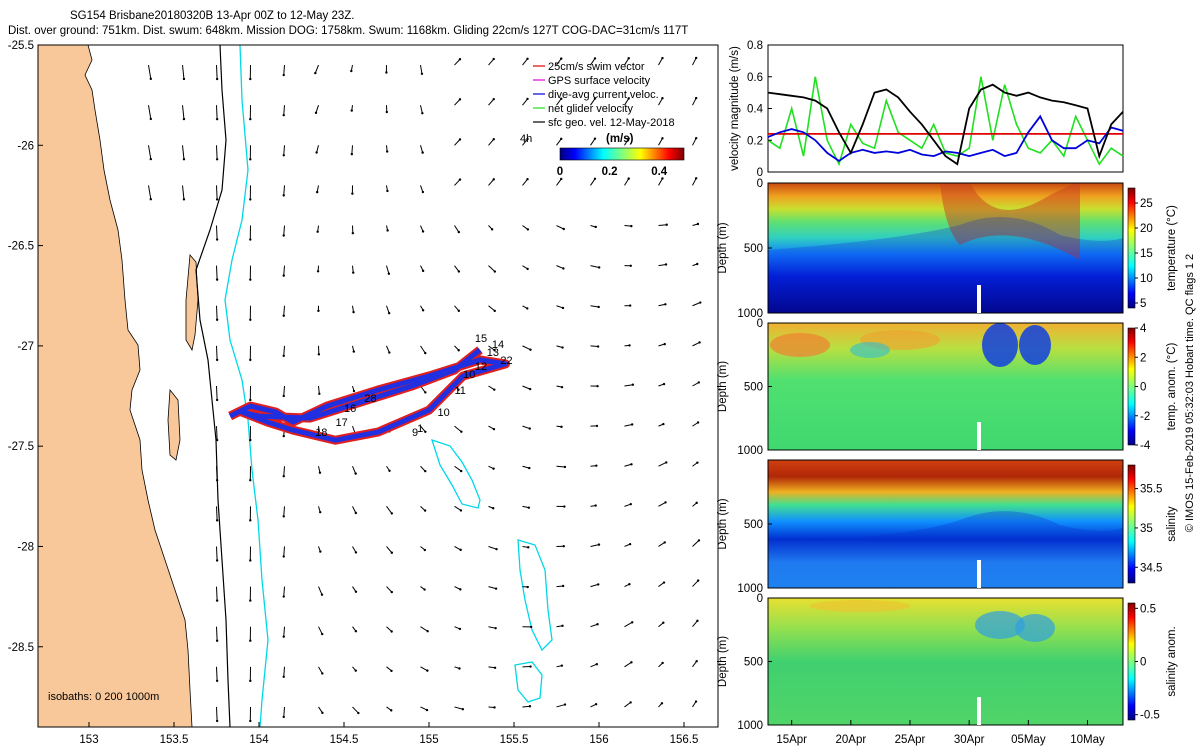 This screenshot has width=1200, height=750. I want to click on colorbar-tick-label: 0, so click(1143, 388).